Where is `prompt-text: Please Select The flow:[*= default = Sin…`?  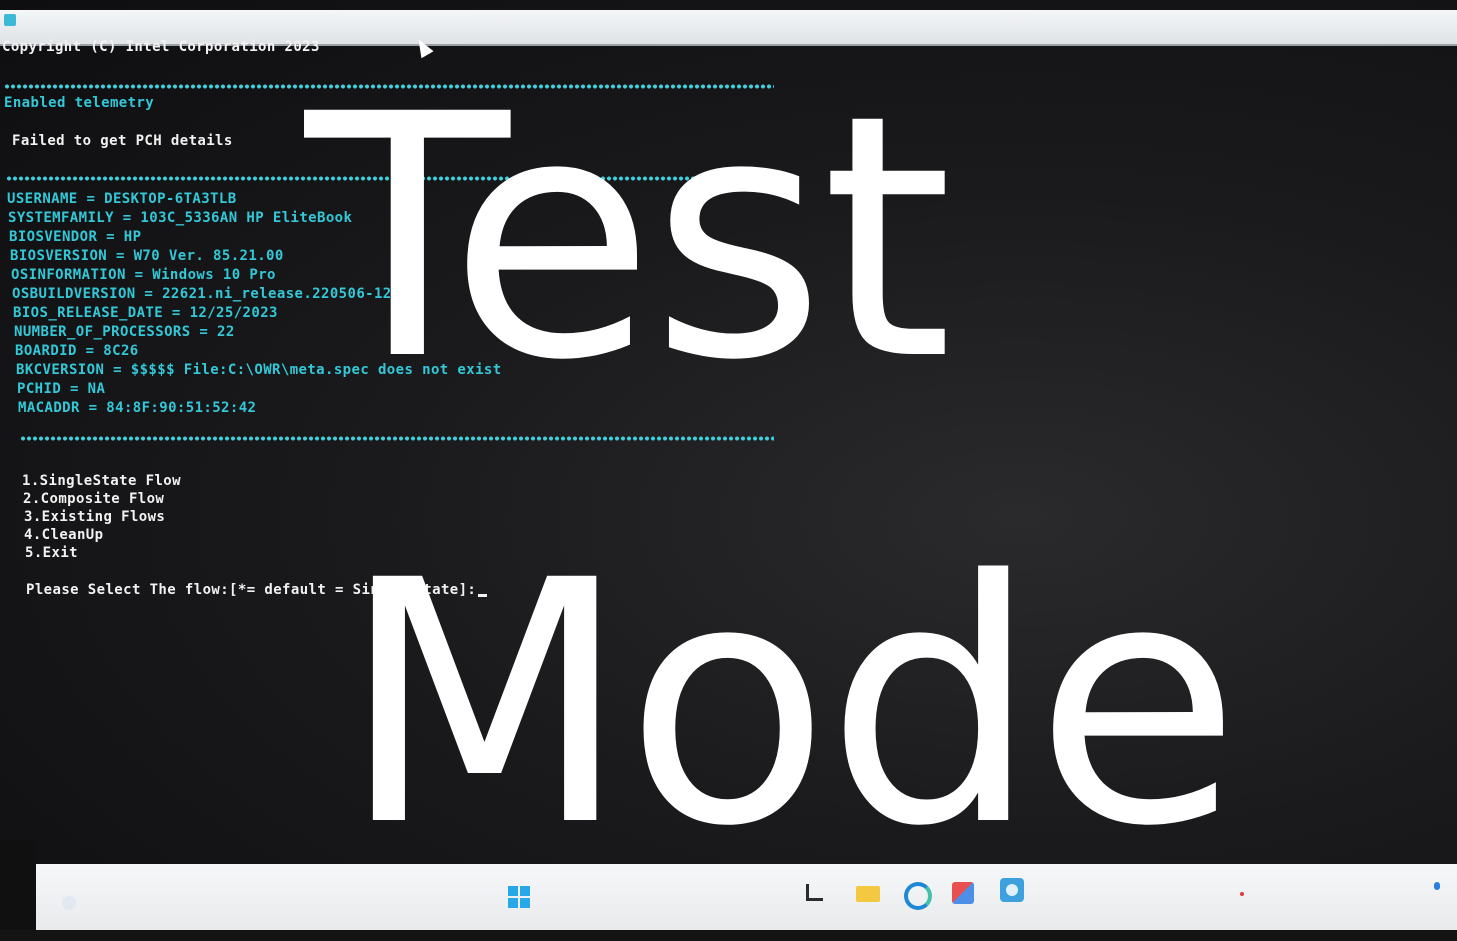
prompt-text: Please Select The flow:[*= default = Sin… is located at coordinates (251, 590).